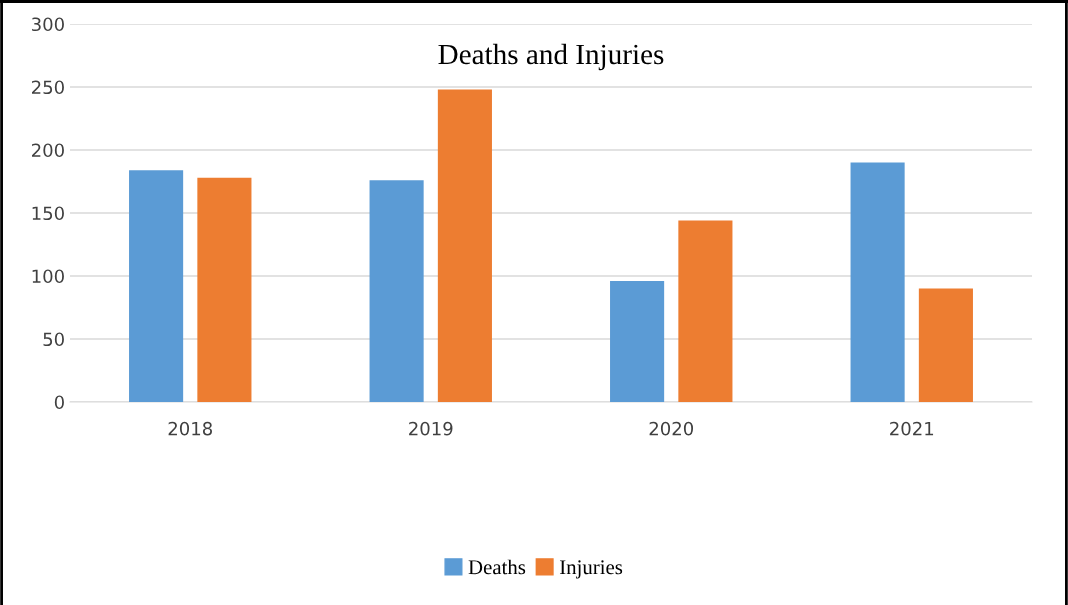  Describe the element at coordinates (551, 57) in the screenshot. I see `text: Deaths and Injuries` at that location.